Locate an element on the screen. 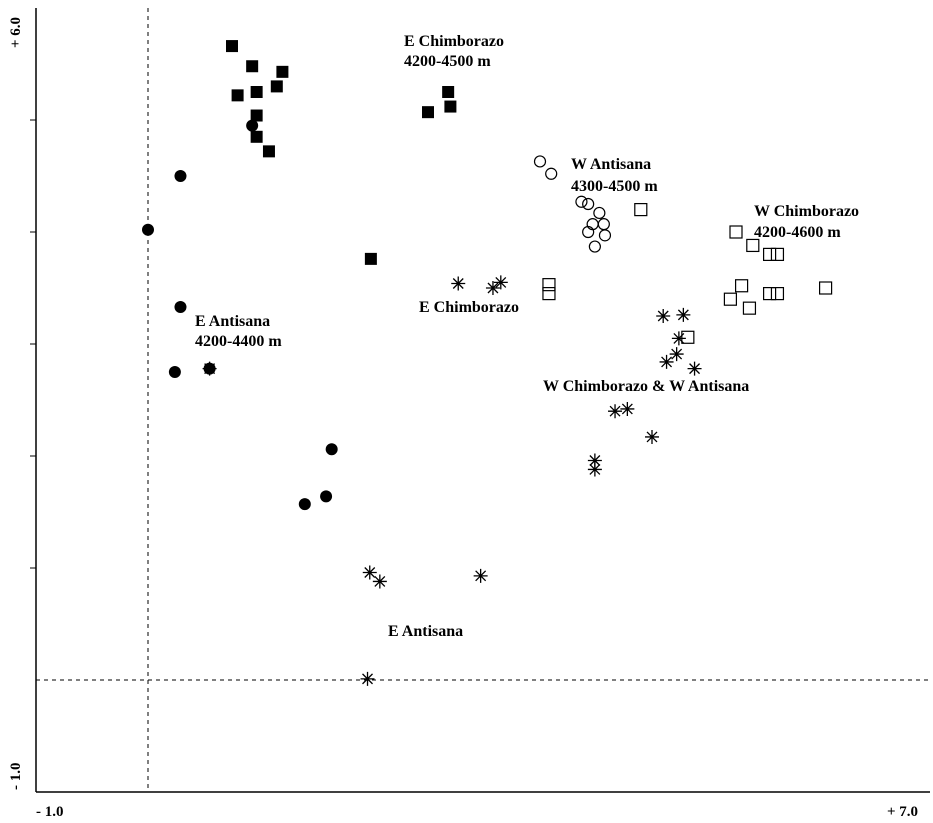 Image resolution: width=933 pixels, height=823 pixels. annotation-w-chimborazo-w-antisana: W Chimborazo & W Antisana is located at coordinates (646, 386).